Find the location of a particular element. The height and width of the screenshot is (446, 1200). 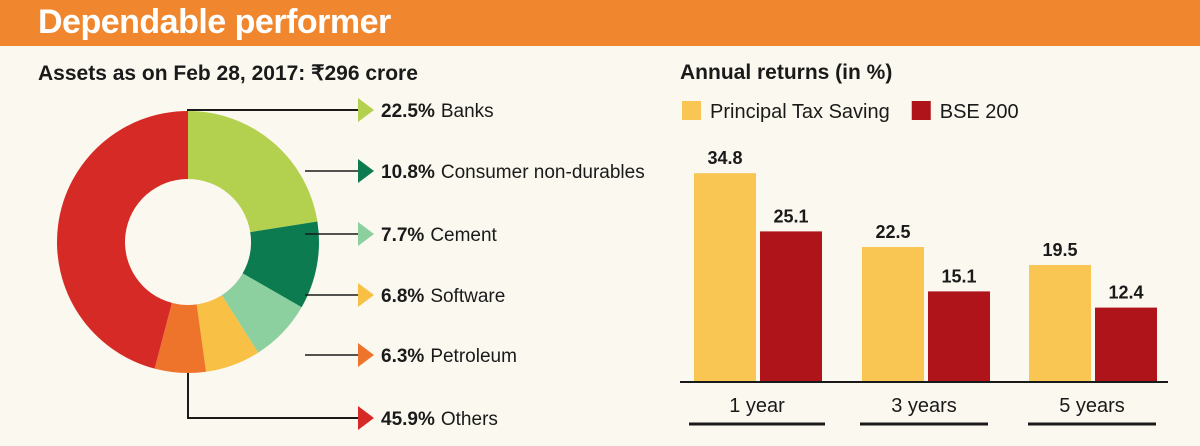

legend-label: BSE 200 is located at coordinates (979, 112).